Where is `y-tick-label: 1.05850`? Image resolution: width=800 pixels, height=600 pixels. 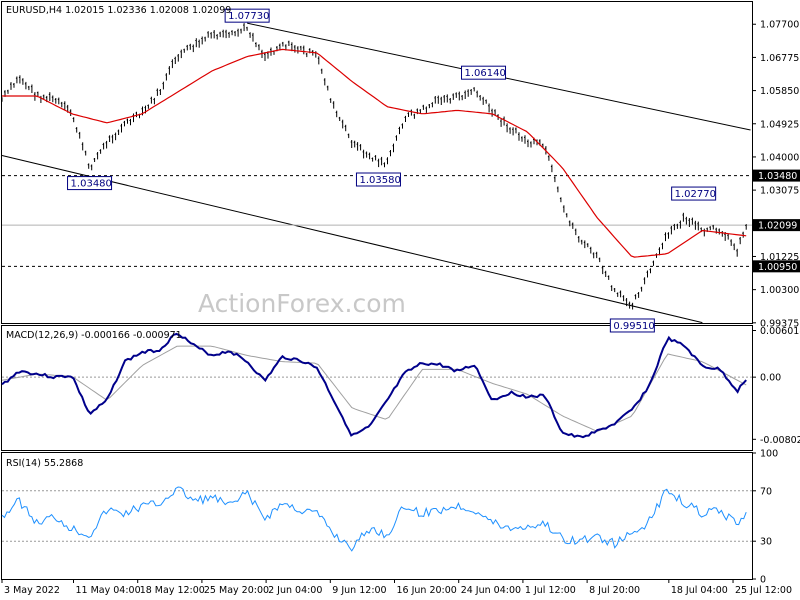
y-tick-label: 1.05850 is located at coordinates (779, 91).